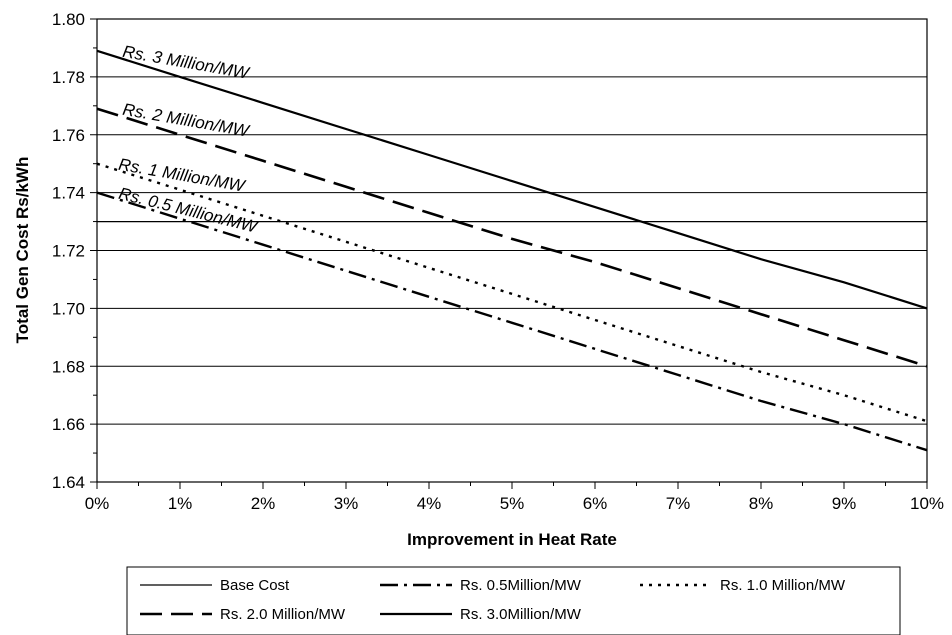 Image resolution: width=952 pixels, height=635 pixels. What do you see at coordinates (927, 503) in the screenshot?
I see `x-tick-label: 10%` at bounding box center [927, 503].